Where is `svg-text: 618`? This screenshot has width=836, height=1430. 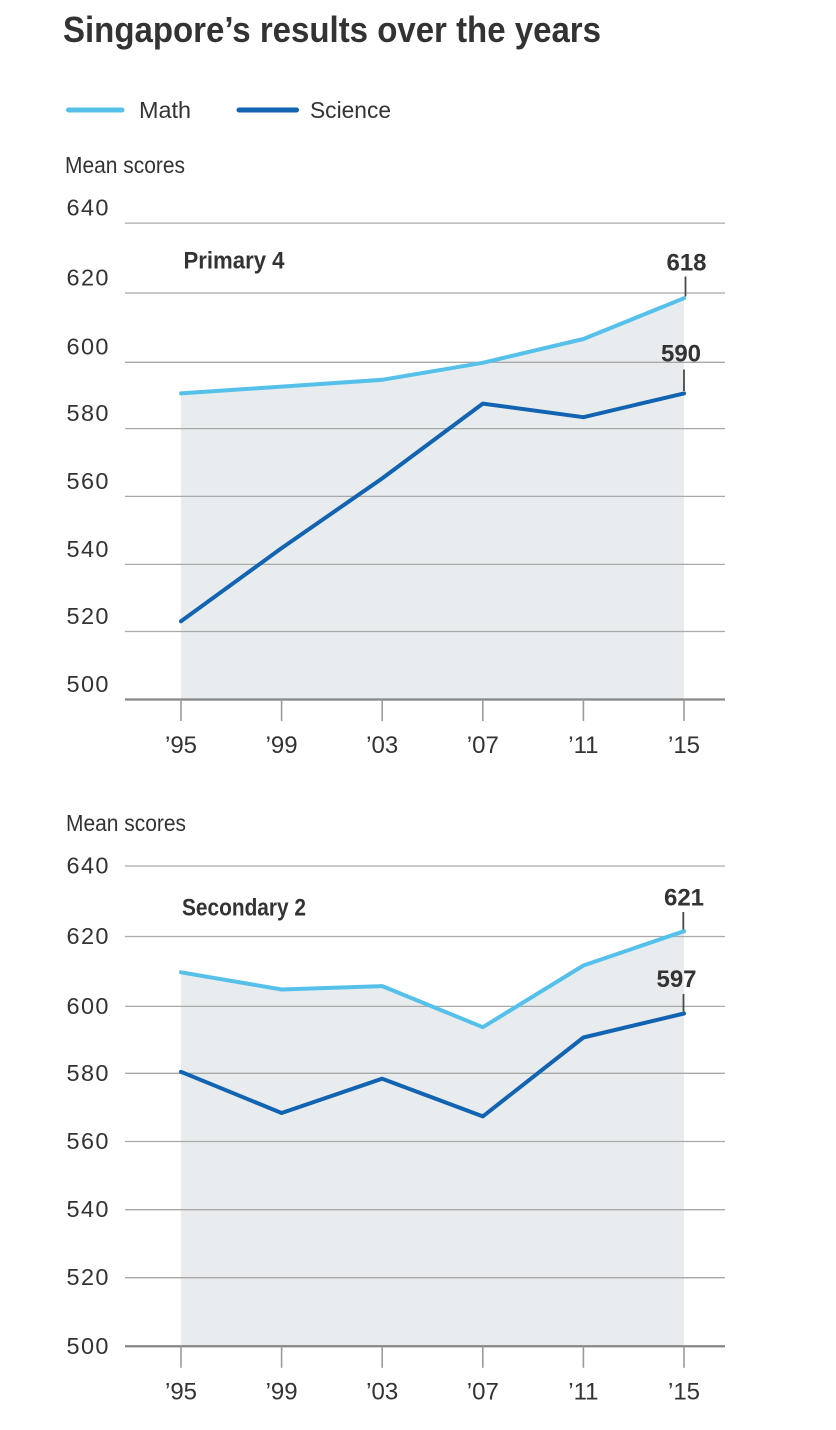
svg-text: 618 is located at coordinates (686, 263).